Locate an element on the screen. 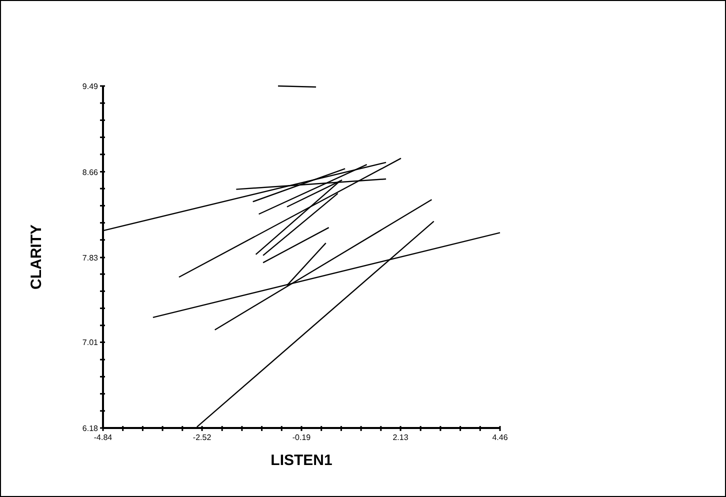  y-tick-label: 6.18 is located at coordinates (90, 428).